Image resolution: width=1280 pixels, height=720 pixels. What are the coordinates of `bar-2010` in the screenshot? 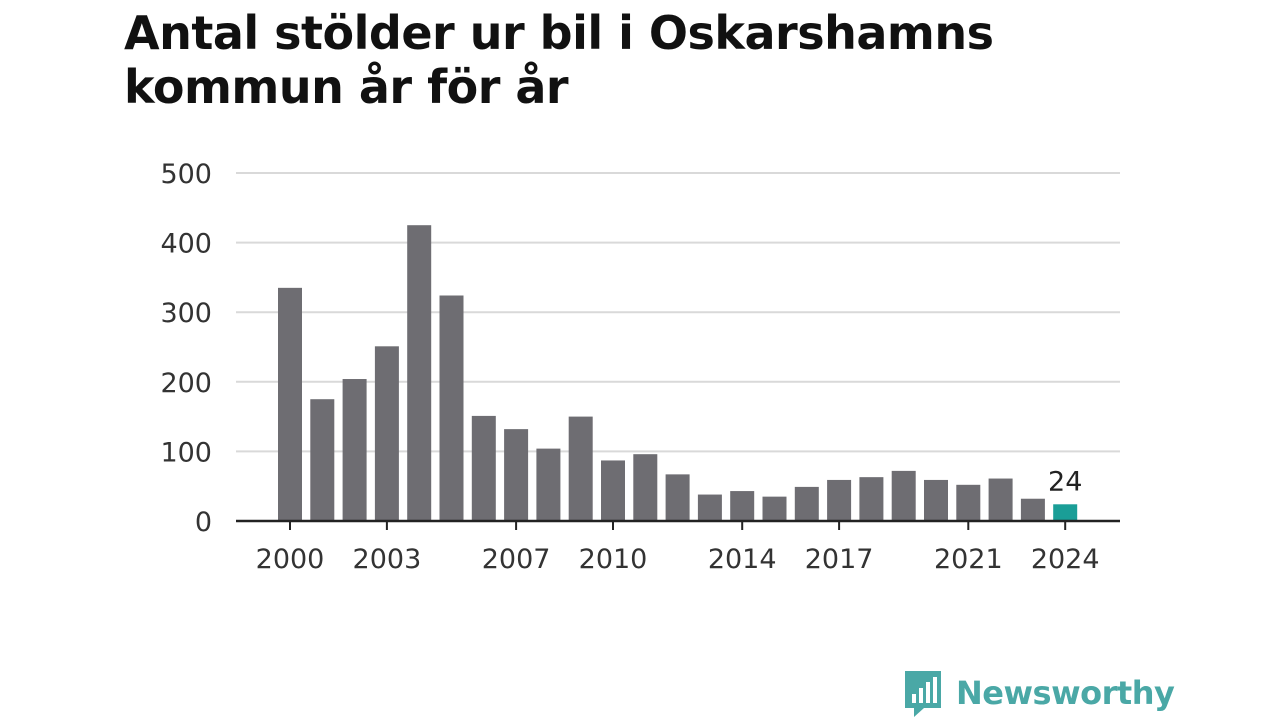 It's located at (613, 490).